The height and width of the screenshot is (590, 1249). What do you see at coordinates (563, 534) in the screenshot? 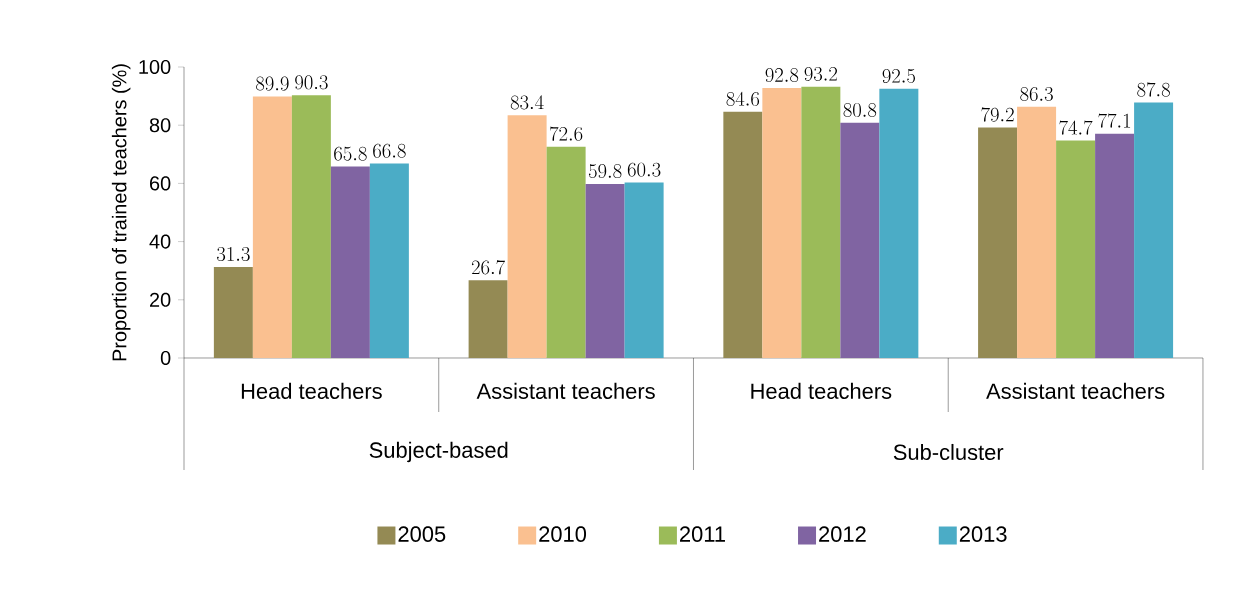
I see `legend-label: 2010` at bounding box center [563, 534].